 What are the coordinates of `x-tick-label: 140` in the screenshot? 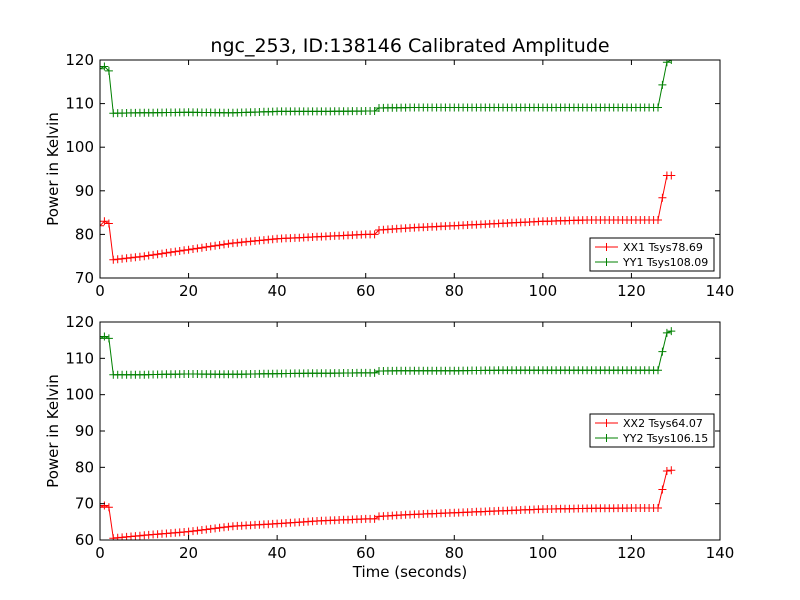 It's located at (720, 291).